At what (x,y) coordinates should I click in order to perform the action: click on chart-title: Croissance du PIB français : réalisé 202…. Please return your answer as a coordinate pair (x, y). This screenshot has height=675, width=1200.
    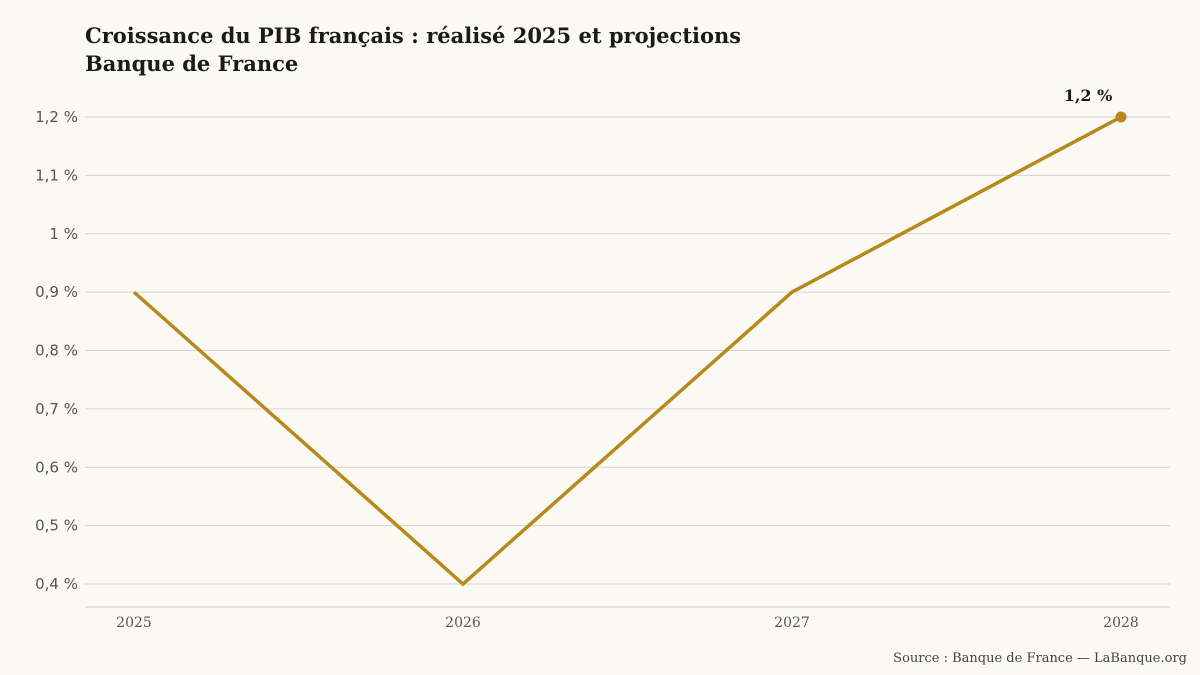
    Looking at the image, I should click on (413, 50).